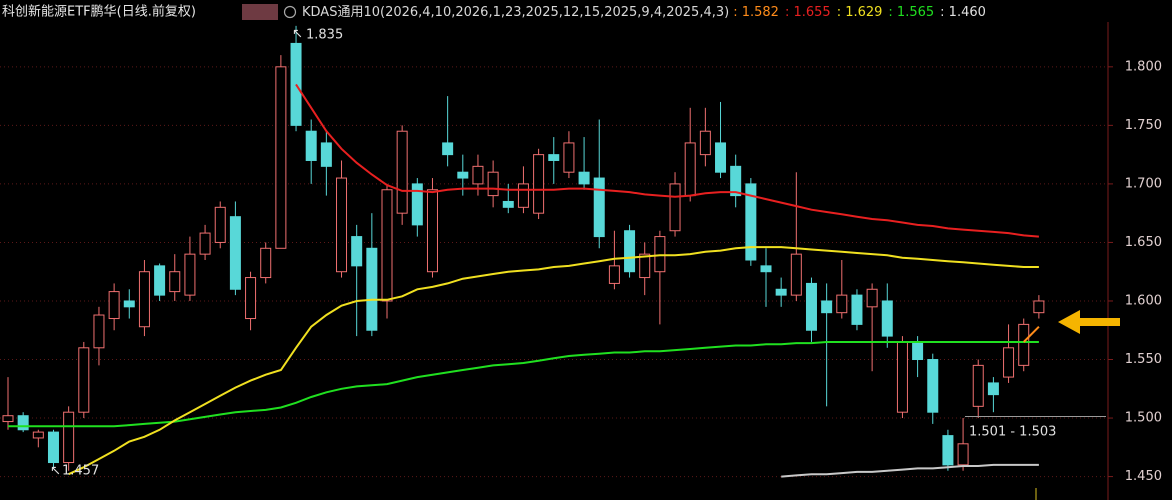 This screenshot has height=500, width=1172. What do you see at coordinates (1143, 183) in the screenshot?
I see `y-tick-label: 1.700` at bounding box center [1143, 183].